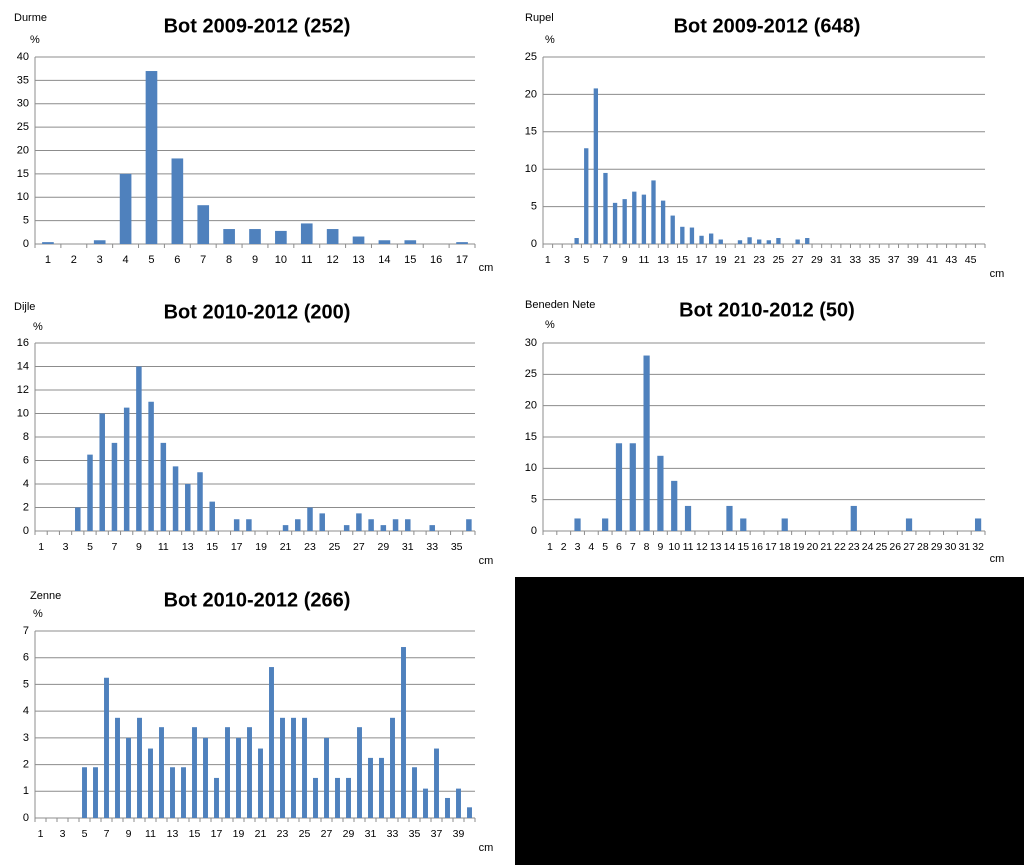 This screenshot has width=1024, height=865. What do you see at coordinates (257, 312) in the screenshot?
I see `chart-title: Bot 2010-2012 (200)` at bounding box center [257, 312].